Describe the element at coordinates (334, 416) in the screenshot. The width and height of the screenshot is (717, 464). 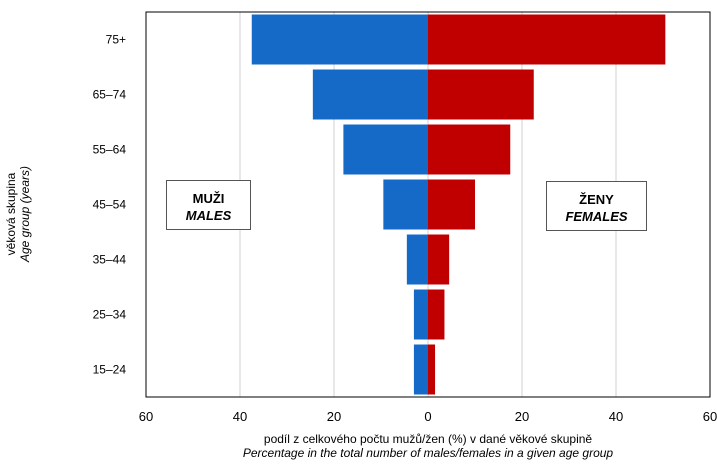
I see `x-tick-label-2: 20` at that location.